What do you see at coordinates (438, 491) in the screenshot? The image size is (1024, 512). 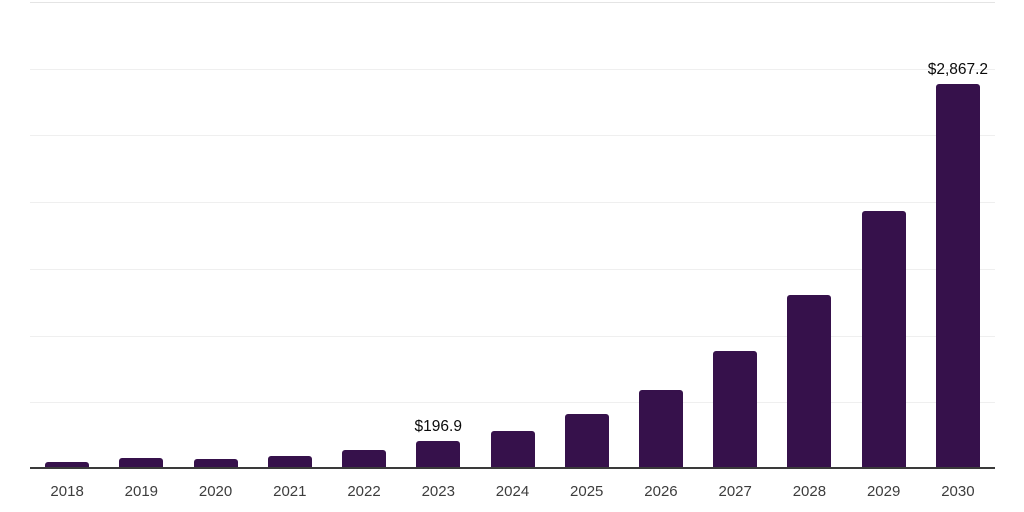 I see `x-tick-label-2023: 2023` at bounding box center [438, 491].